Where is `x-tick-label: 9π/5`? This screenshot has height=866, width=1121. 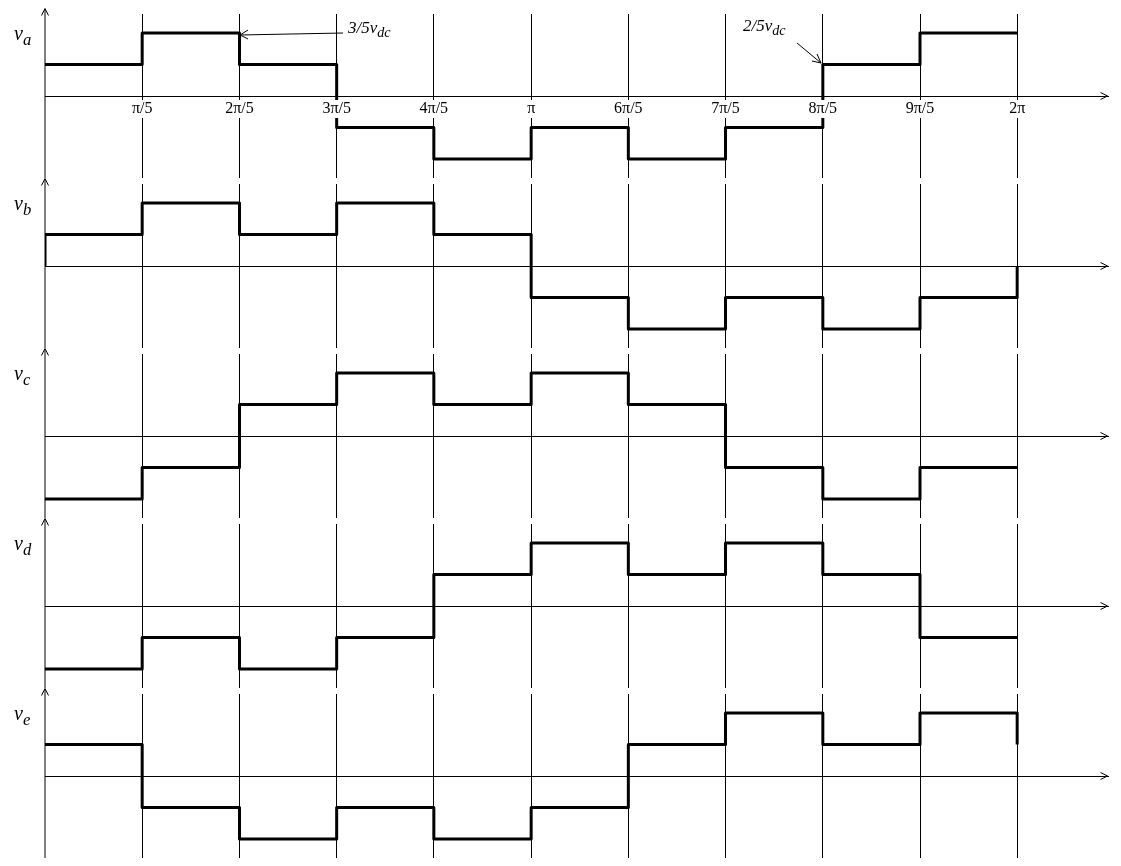
x-tick-label: 9π/5 is located at coordinates (920, 108).